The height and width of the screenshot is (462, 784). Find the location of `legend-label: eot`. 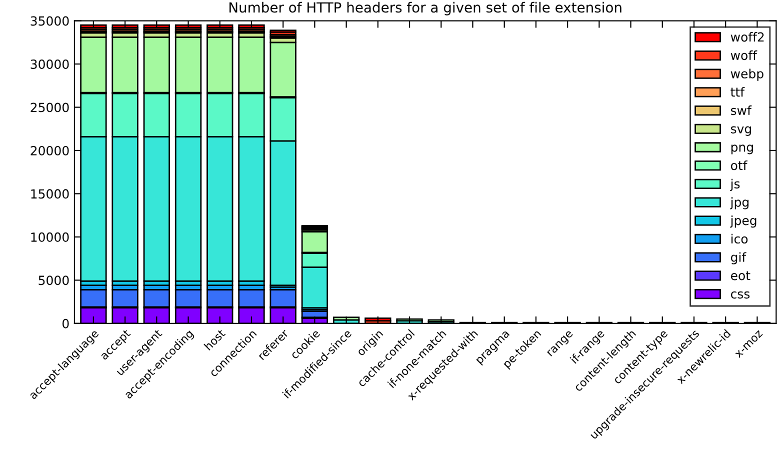

legend-label: eot is located at coordinates (740, 275).